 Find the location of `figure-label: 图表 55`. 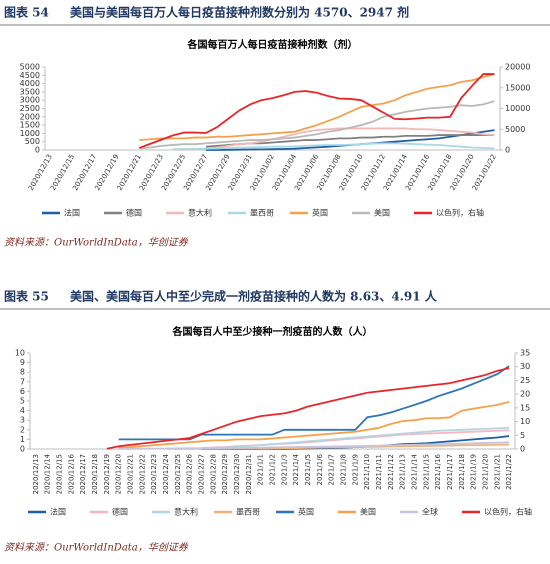

figure-label: 图表 55 is located at coordinates (26, 296).